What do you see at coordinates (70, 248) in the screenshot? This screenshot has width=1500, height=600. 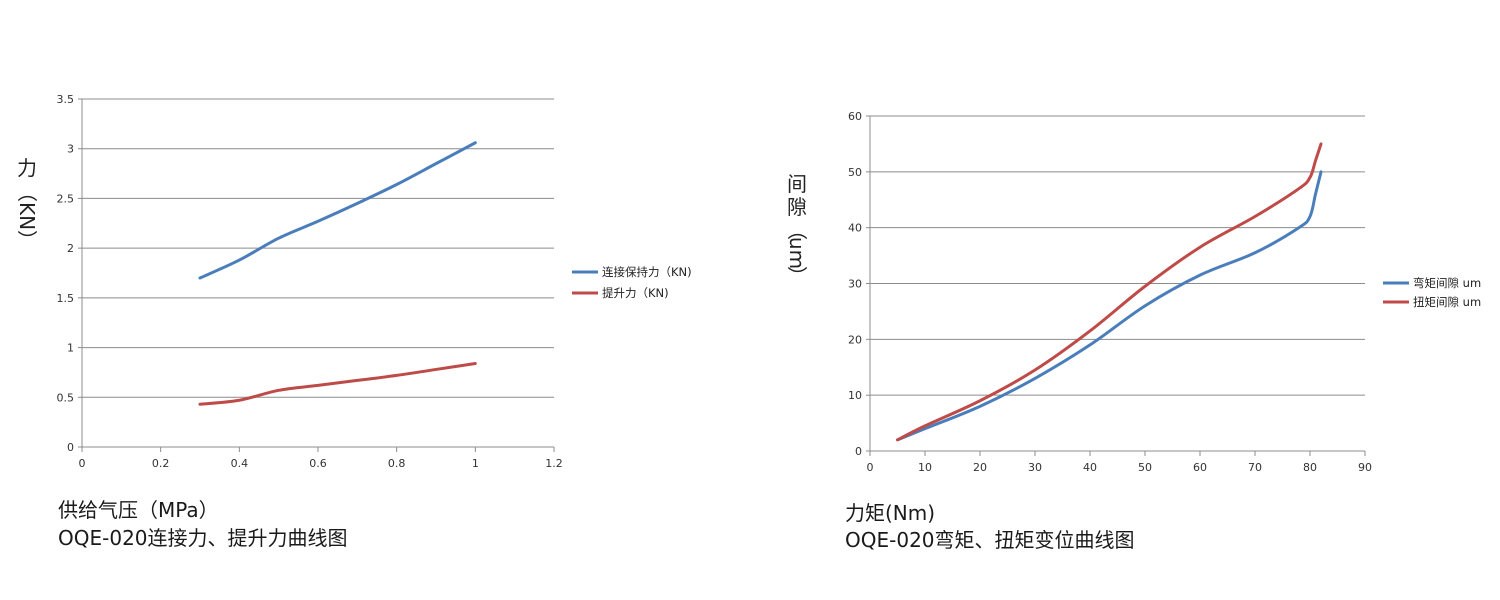 I see `y-tick-label: 2` at bounding box center [70, 248].